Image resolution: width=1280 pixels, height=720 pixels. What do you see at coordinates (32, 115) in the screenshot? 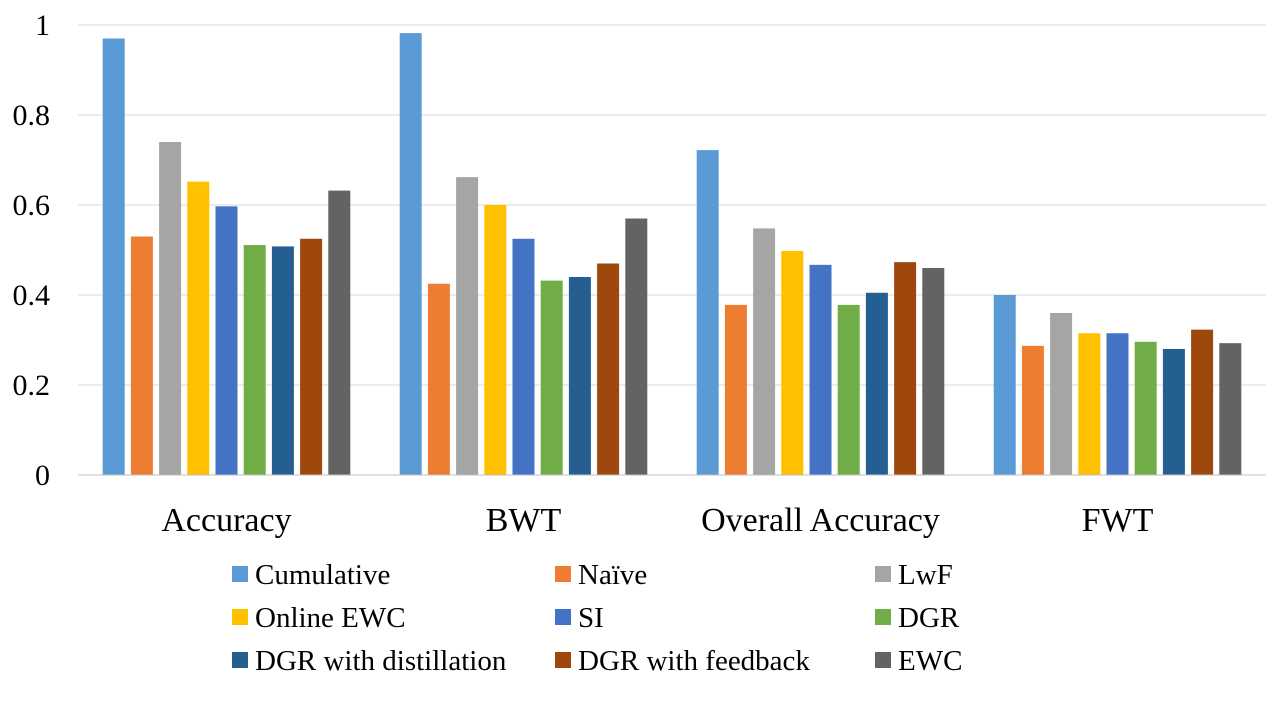
I see `y-tick-label: 0.8` at bounding box center [32, 115].